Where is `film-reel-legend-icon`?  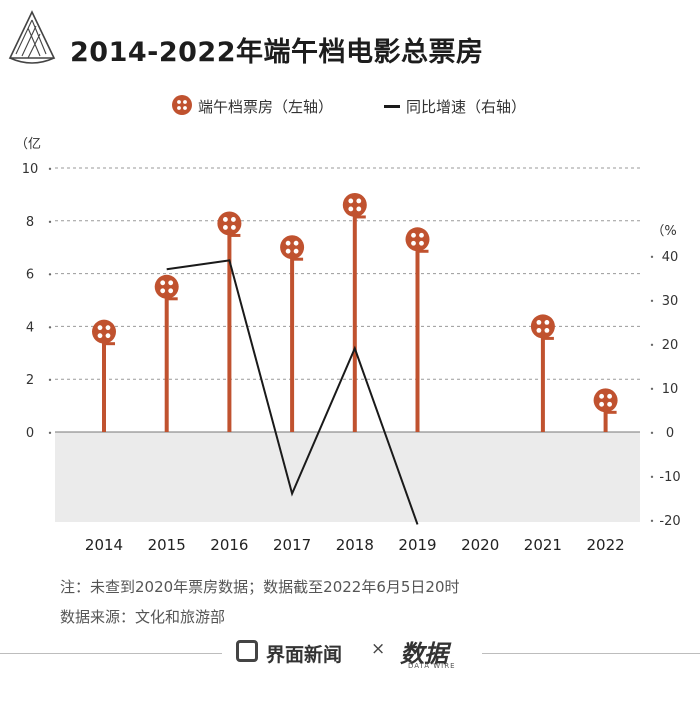 film-reel-legend-icon is located at coordinates (182, 105).